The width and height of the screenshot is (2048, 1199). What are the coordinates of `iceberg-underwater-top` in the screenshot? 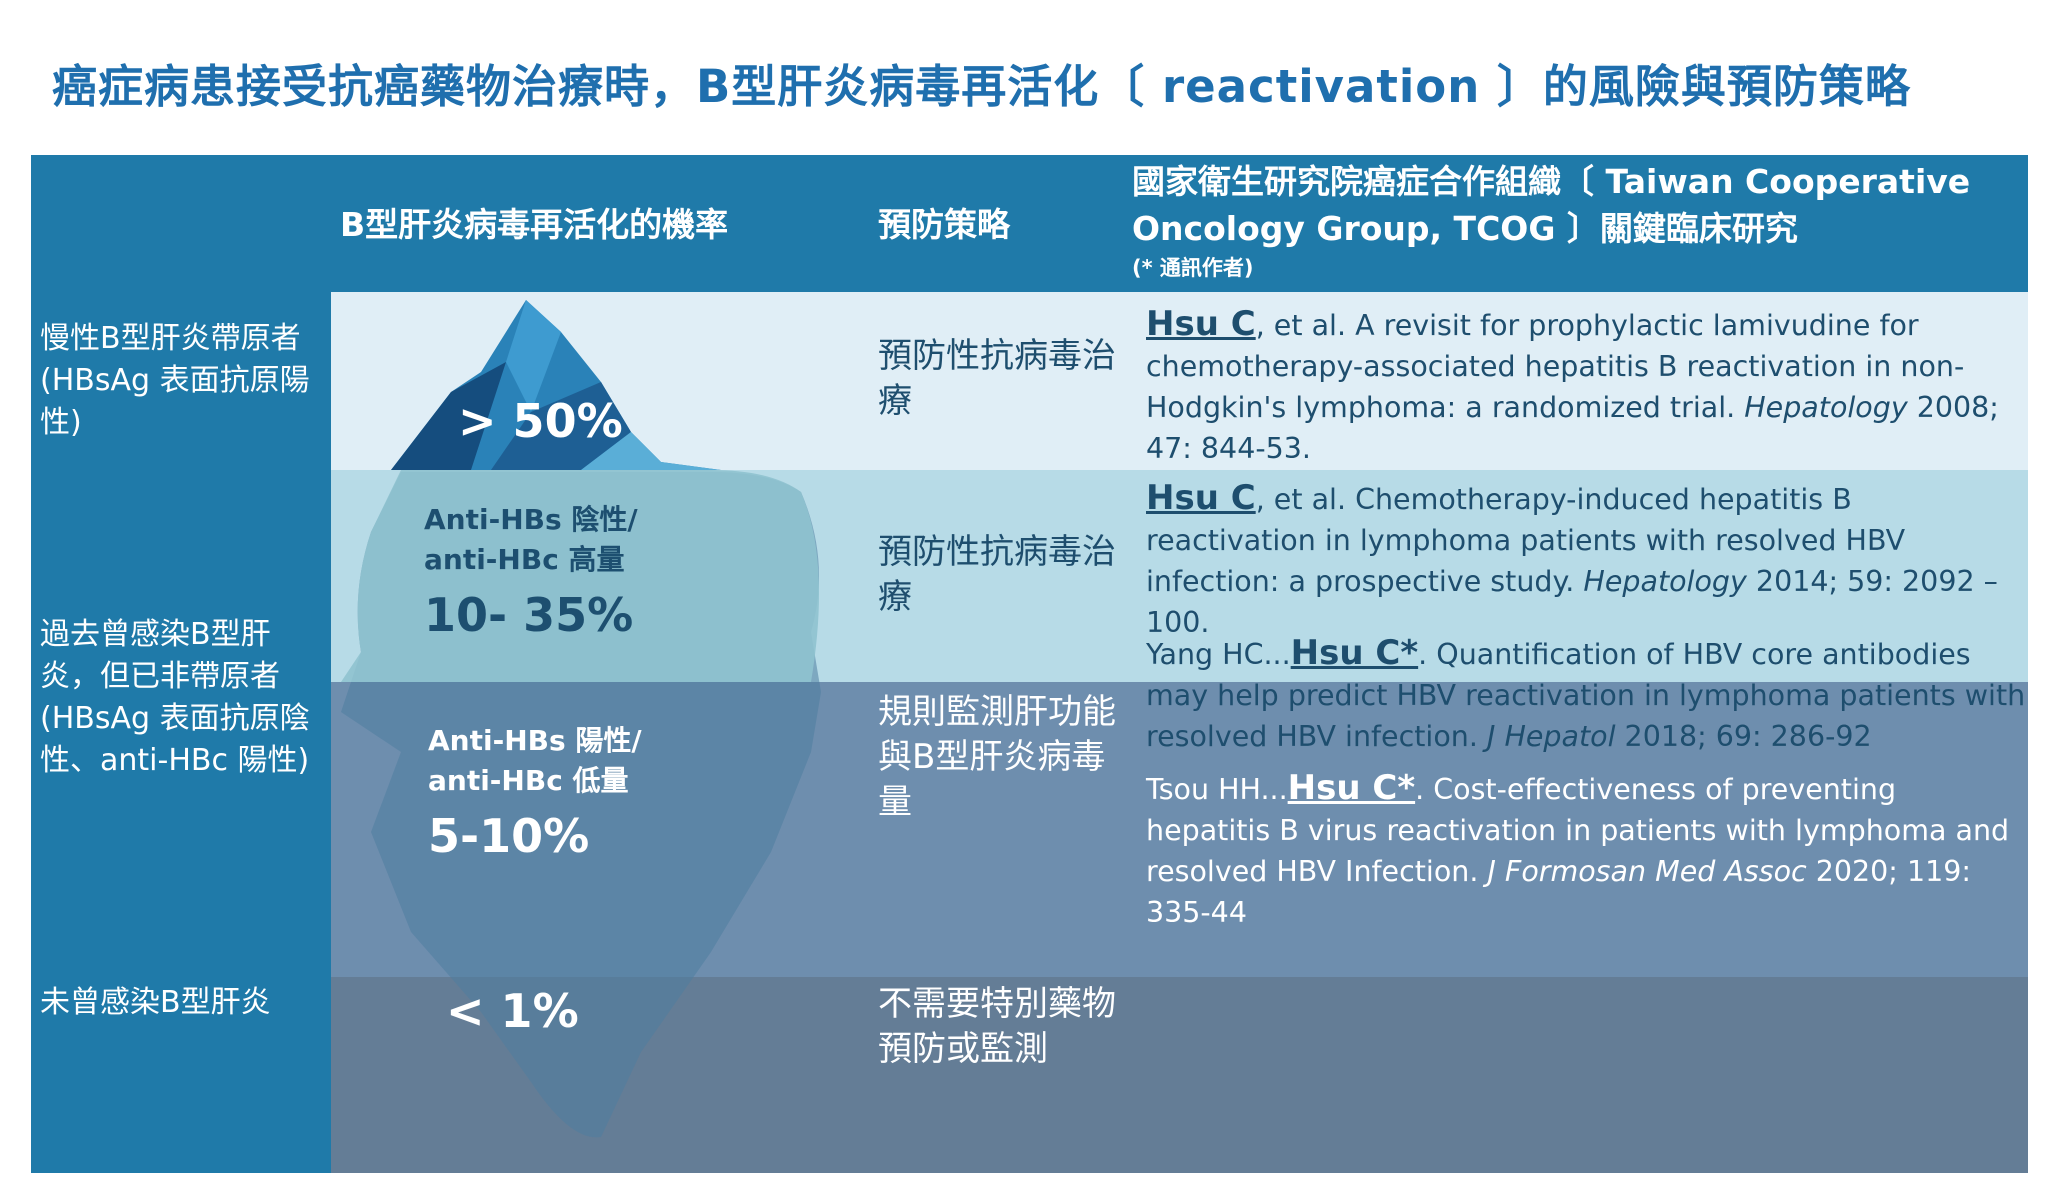 It's located at (580, 576).